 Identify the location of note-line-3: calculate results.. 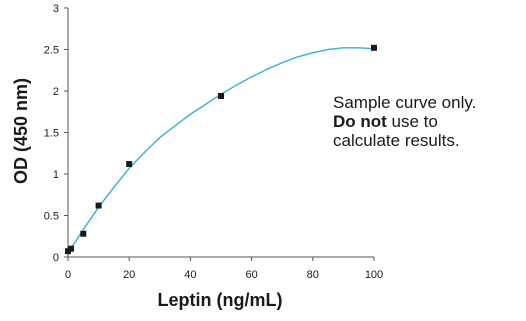
(396, 140).